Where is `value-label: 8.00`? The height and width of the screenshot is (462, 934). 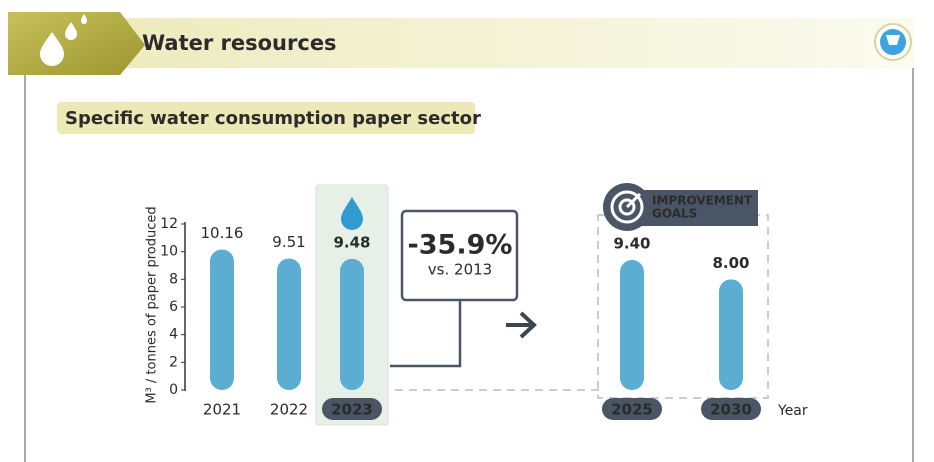
value-label: 8.00 is located at coordinates (730, 263).